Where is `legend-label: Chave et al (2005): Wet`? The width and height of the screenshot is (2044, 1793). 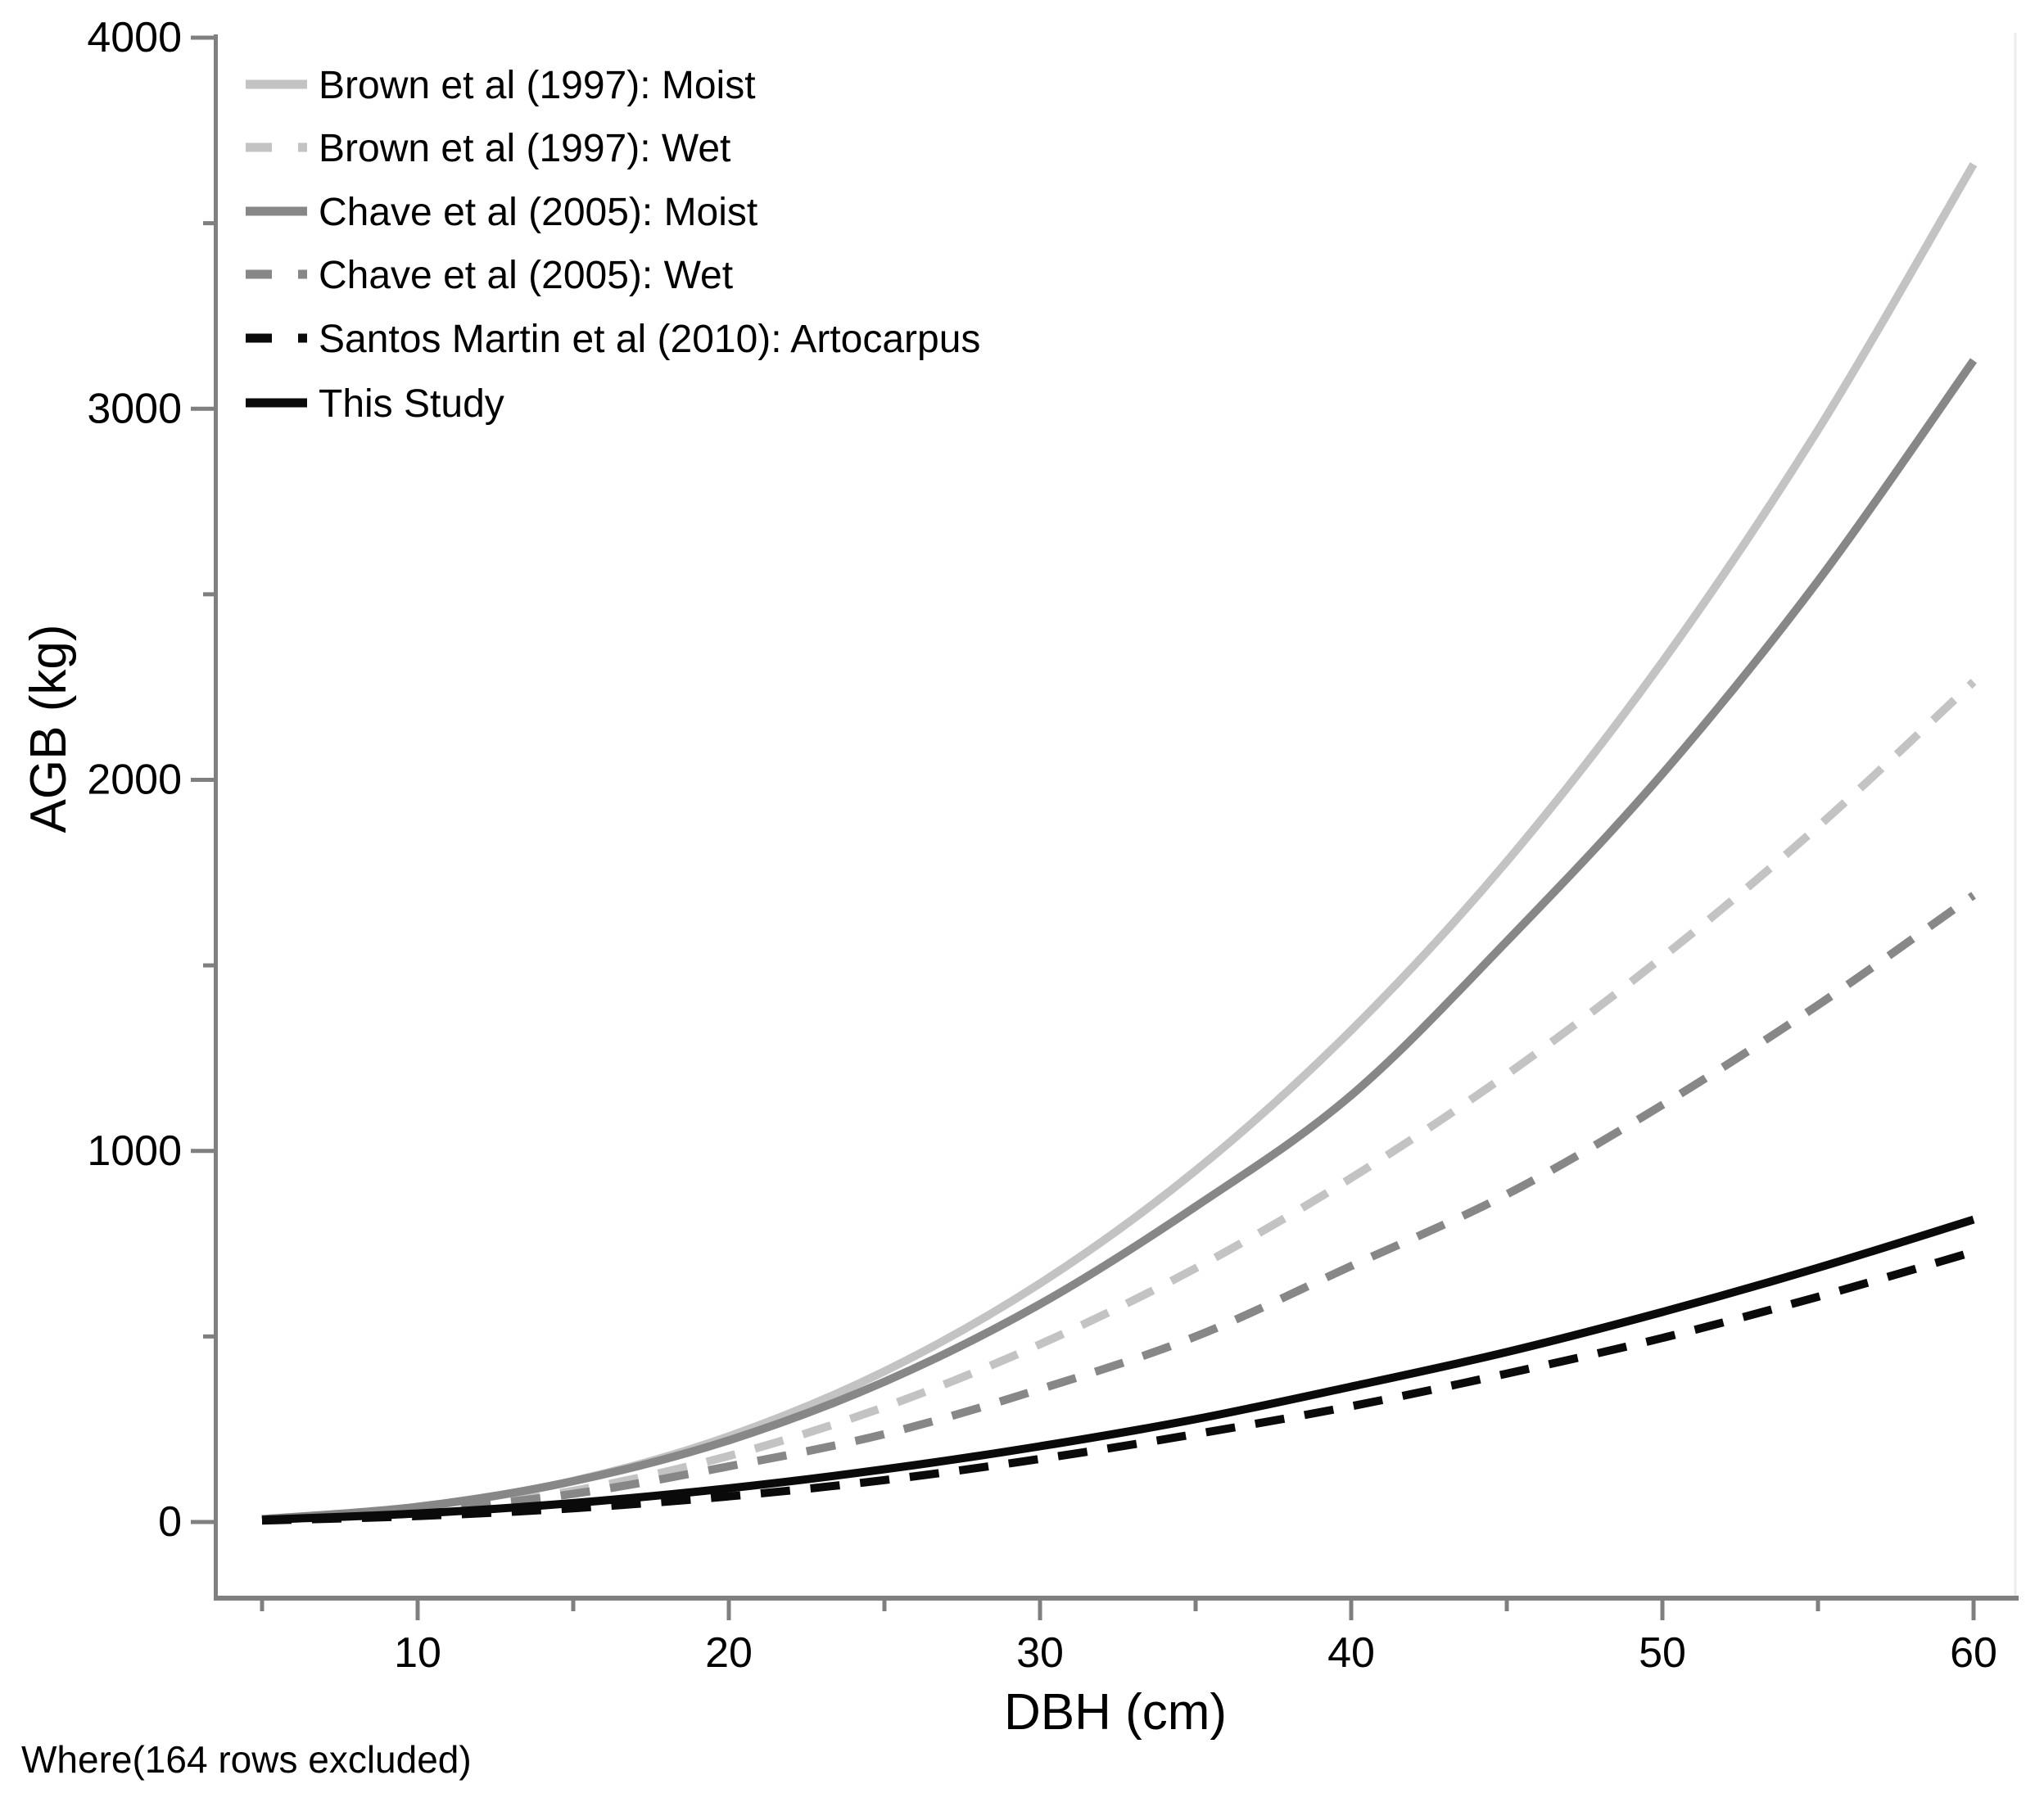 legend-label: Chave et al (2005): Wet is located at coordinates (526, 275).